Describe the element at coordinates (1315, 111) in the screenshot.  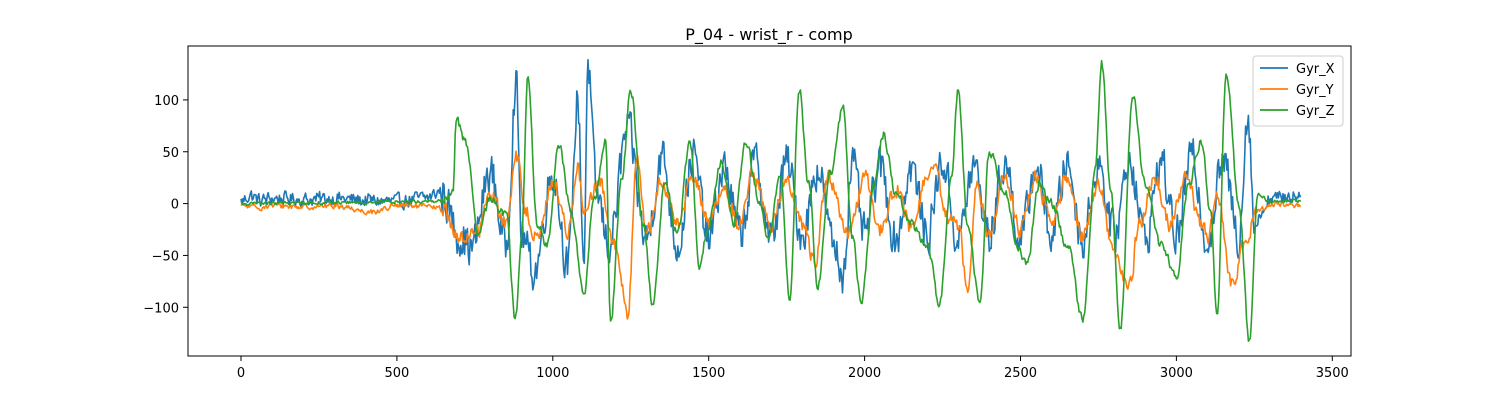
I see `legend-label: Gyr_Z` at that location.